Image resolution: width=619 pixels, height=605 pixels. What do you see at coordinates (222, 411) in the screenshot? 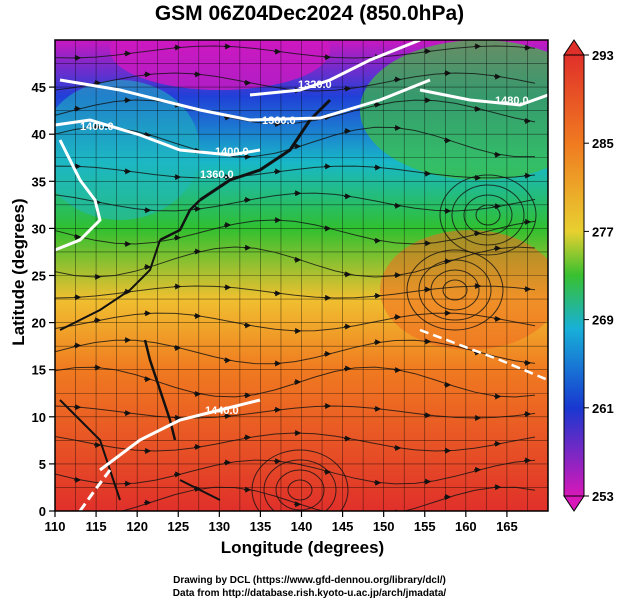
I see `contour-label-1440: 1440.0` at bounding box center [222, 411].